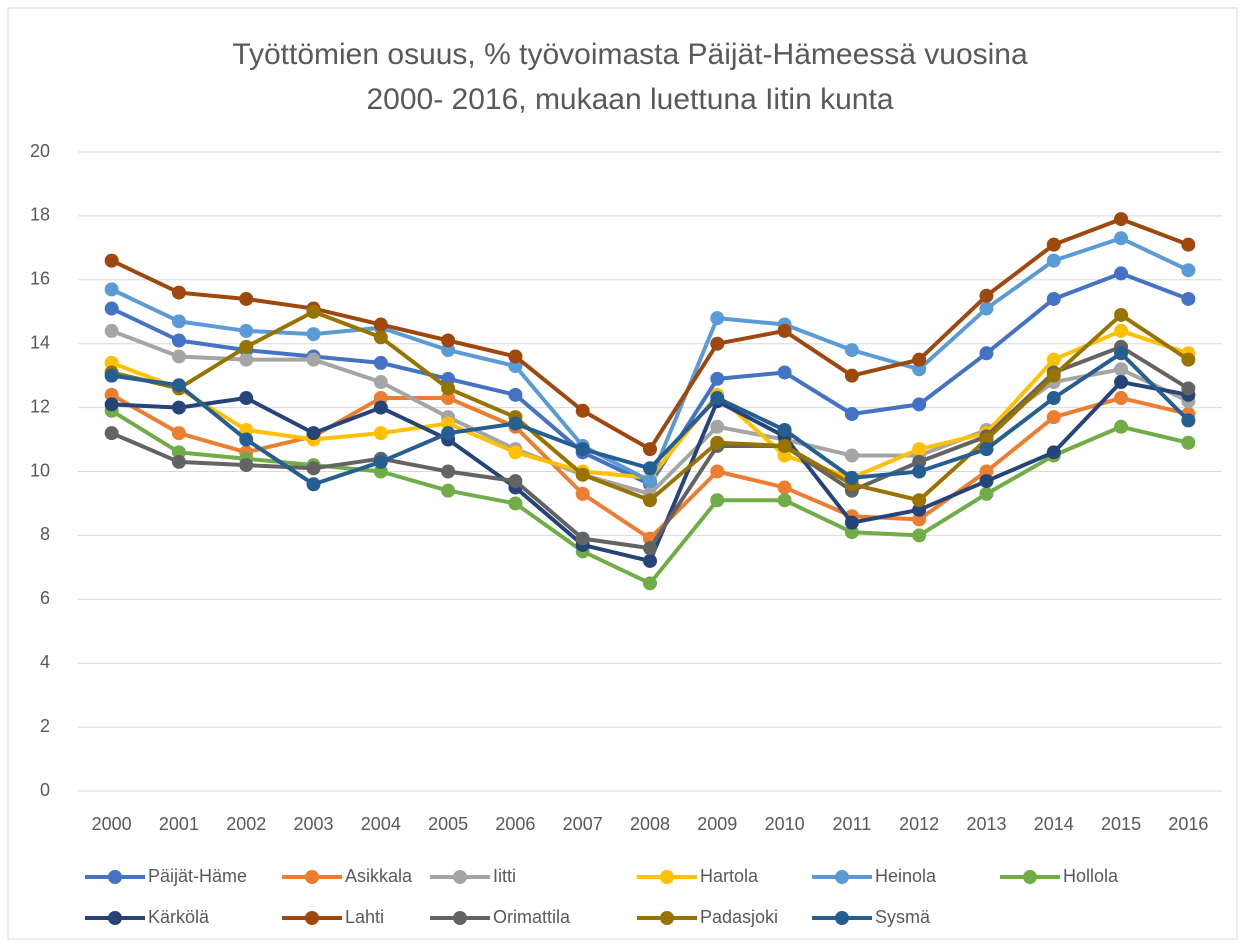 The image size is (1245, 947). Describe the element at coordinates (197, 876) in the screenshot. I see `legend-label: Päijät-Häme` at that location.